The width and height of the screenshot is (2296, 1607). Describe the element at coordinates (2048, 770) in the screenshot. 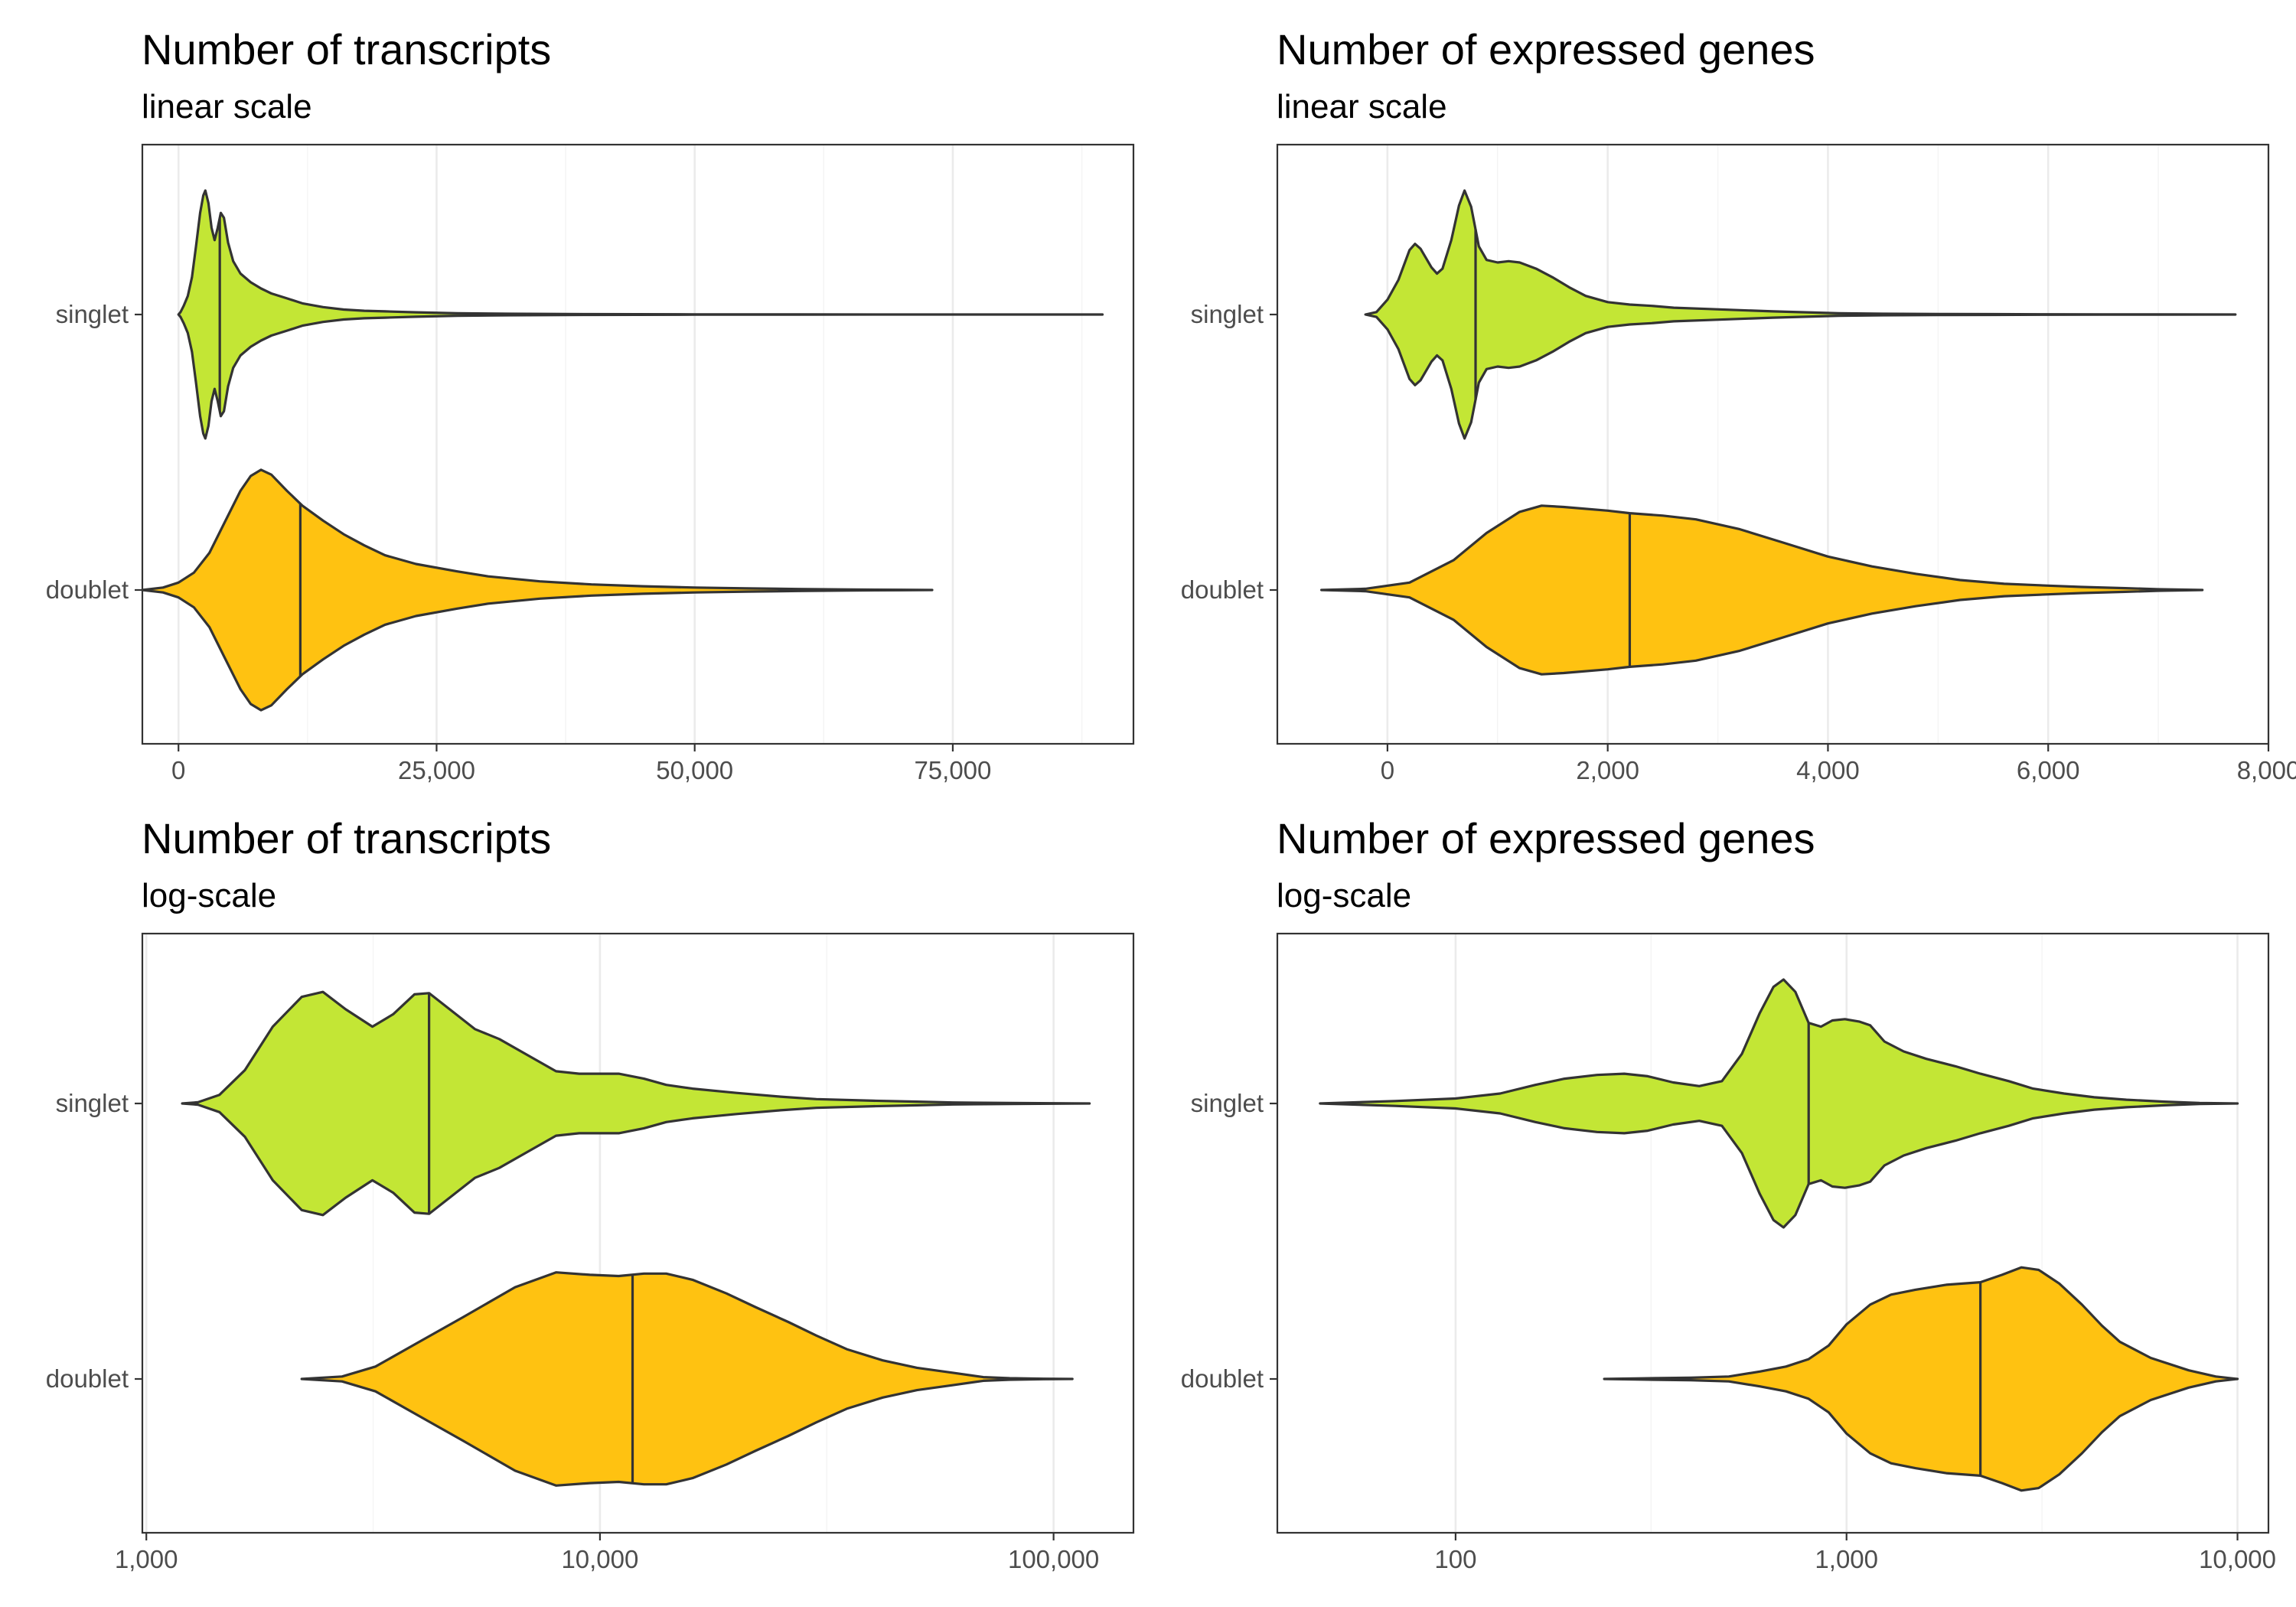

I see `x-tick-label: 6,000` at that location.